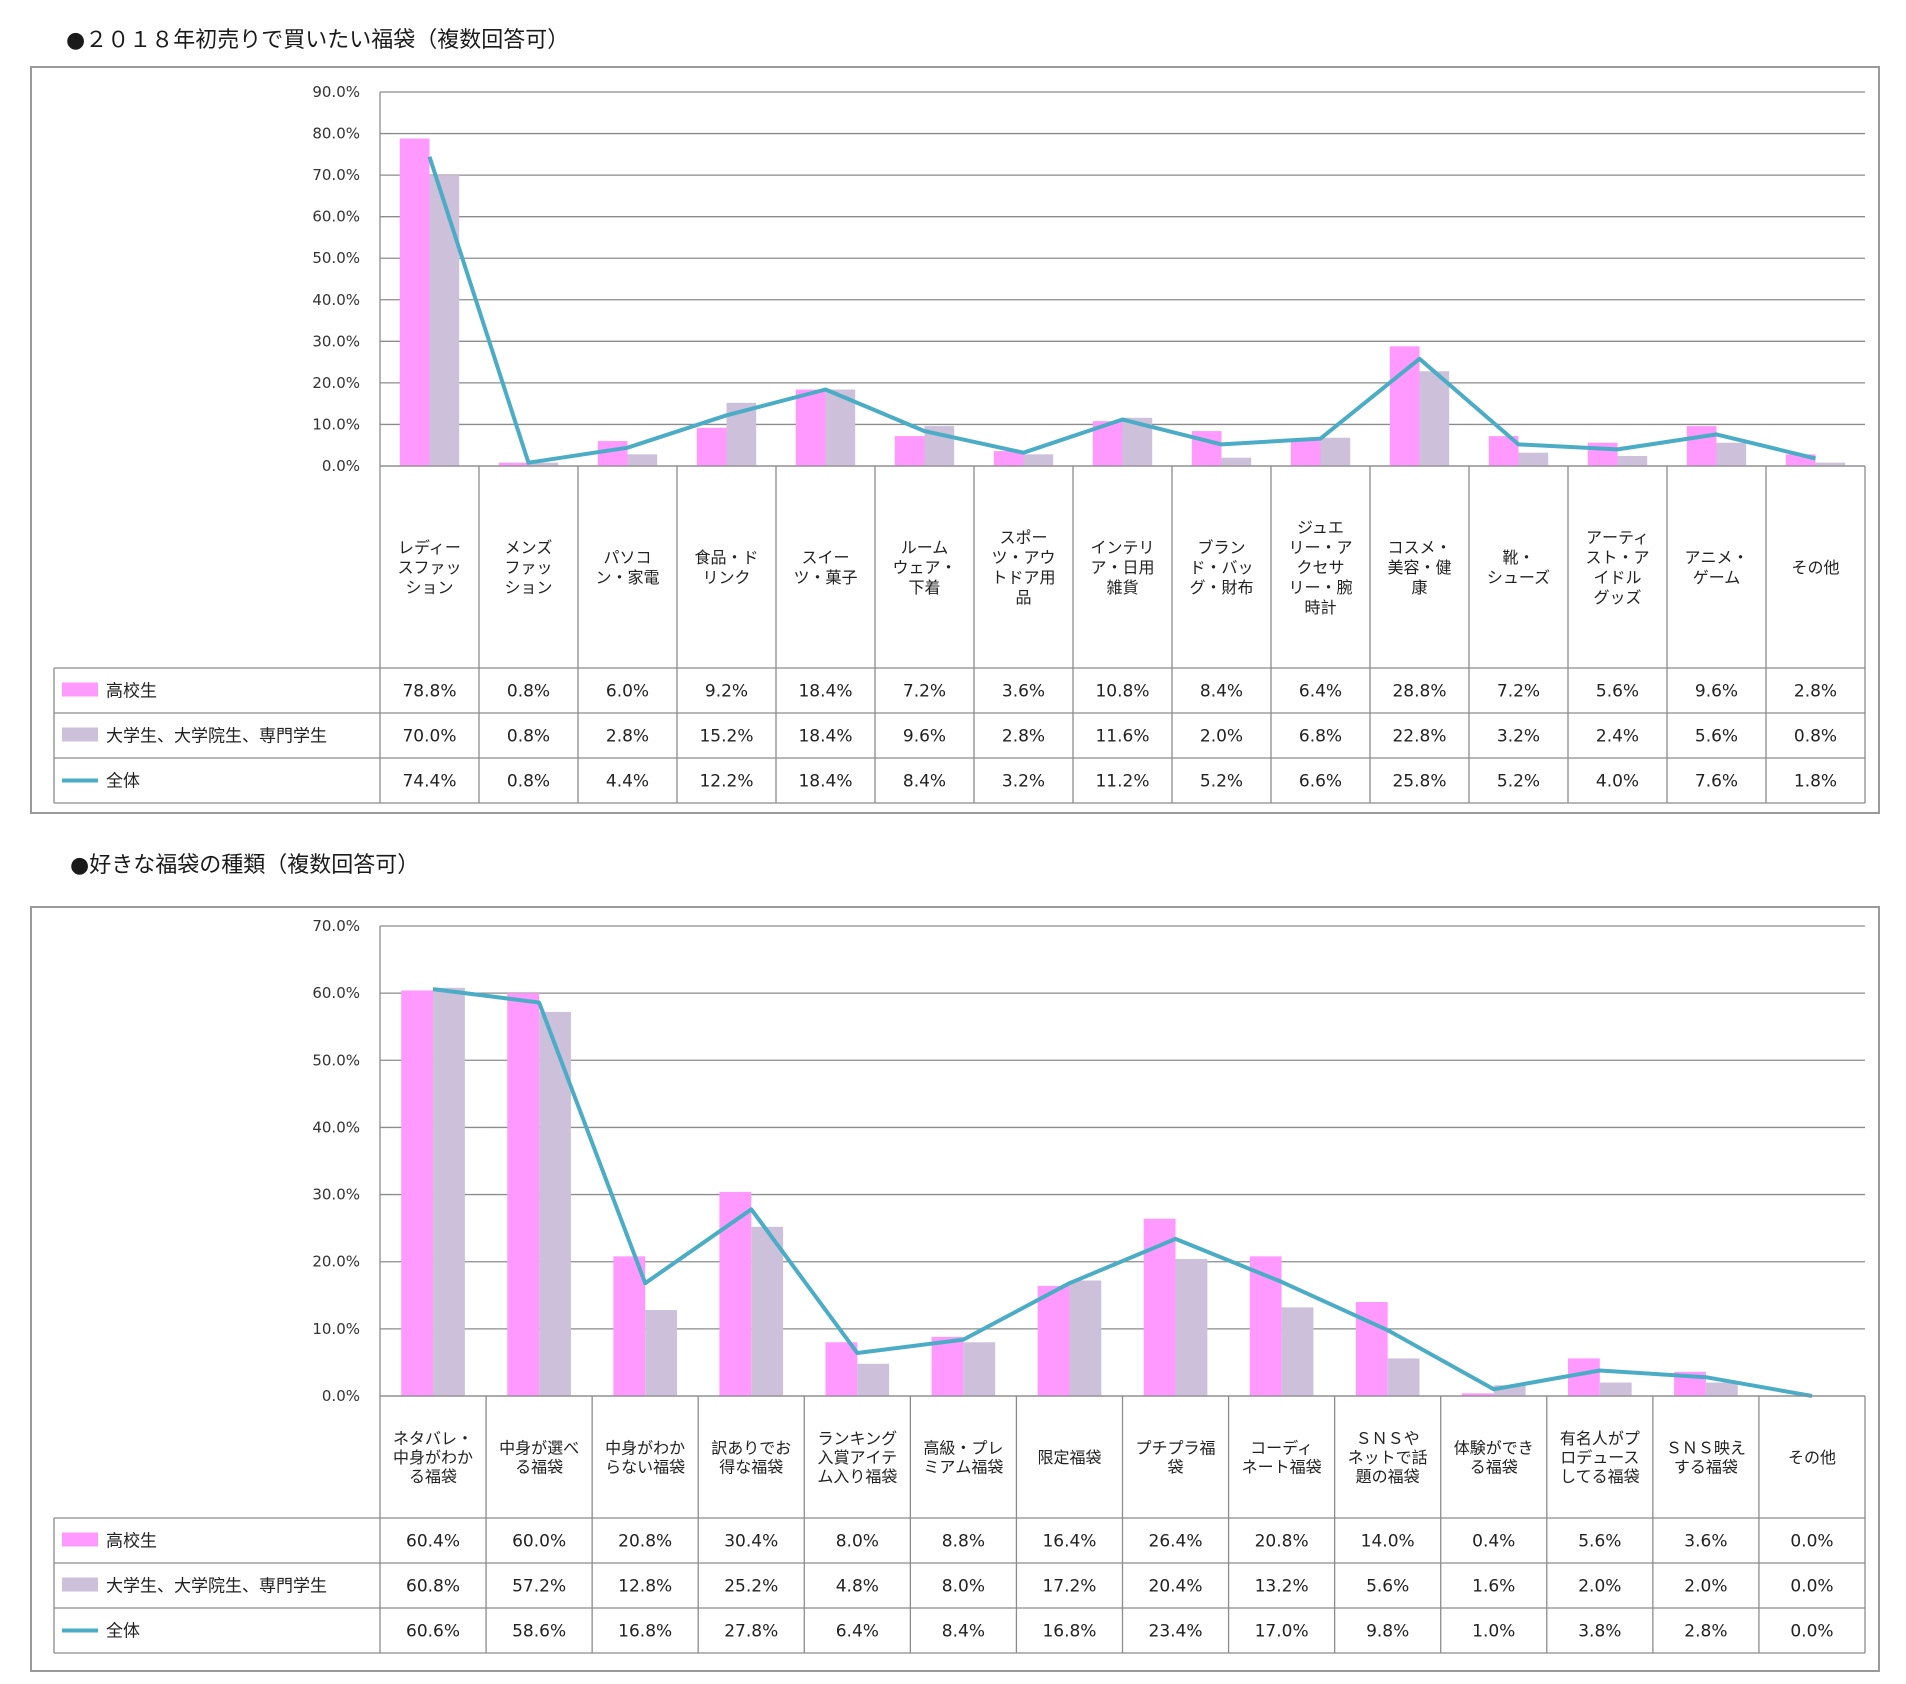 The width and height of the screenshot is (1906, 1684). I want to click on chart2-category-label: 訳ありでお, so click(751, 1448).